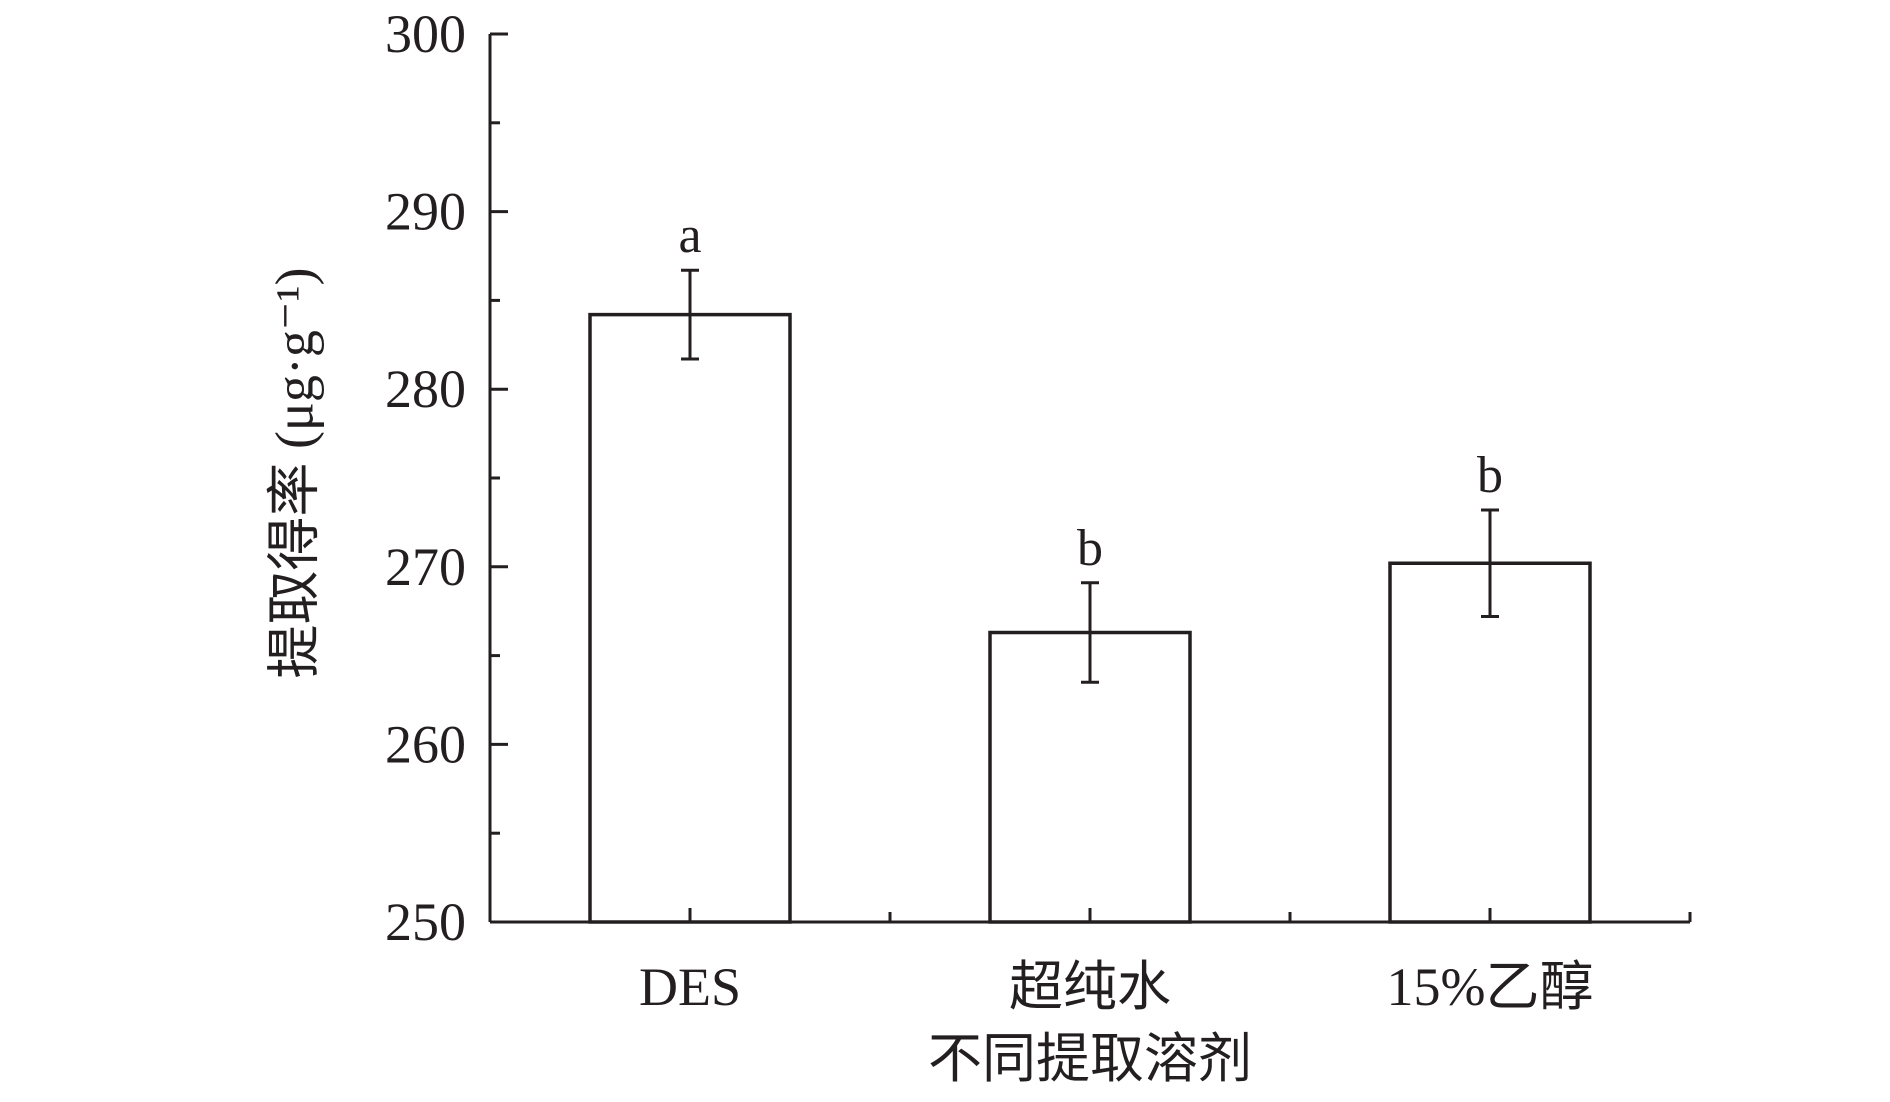 The height and width of the screenshot is (1102, 1890). Describe the element at coordinates (425, 922) in the screenshot. I see `y-tick-label: 250` at that location.